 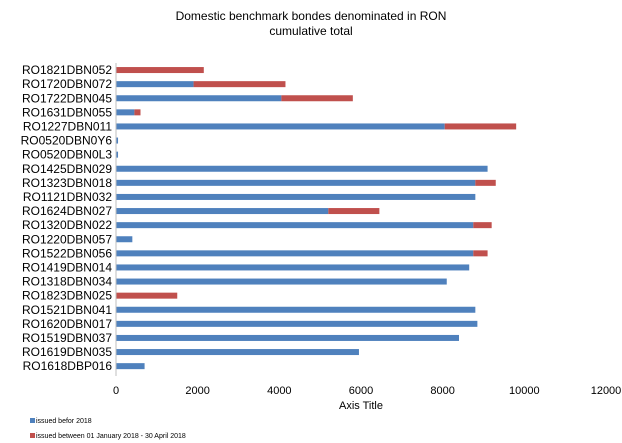 I want to click on x-tick-labels: 0 2000 4000 6000 8000 10000 12000, so click(x=367, y=391).